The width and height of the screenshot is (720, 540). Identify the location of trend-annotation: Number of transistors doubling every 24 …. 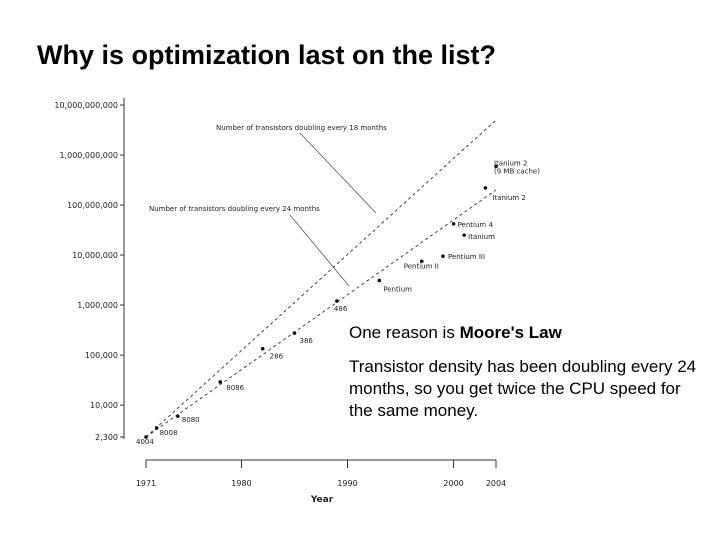
(234, 209).